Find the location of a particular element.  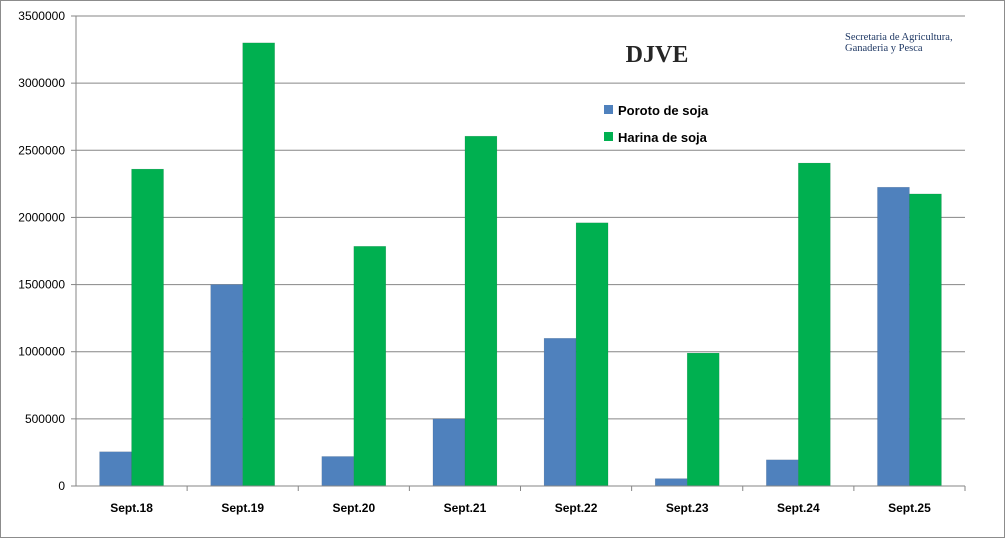

y-tick-label: 3000000 is located at coordinates (41, 83).